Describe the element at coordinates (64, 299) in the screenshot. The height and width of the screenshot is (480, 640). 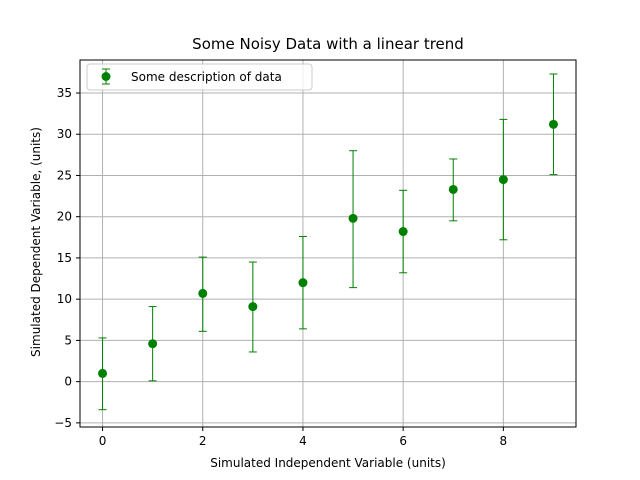
I see `y-tick-label: 10` at that location.